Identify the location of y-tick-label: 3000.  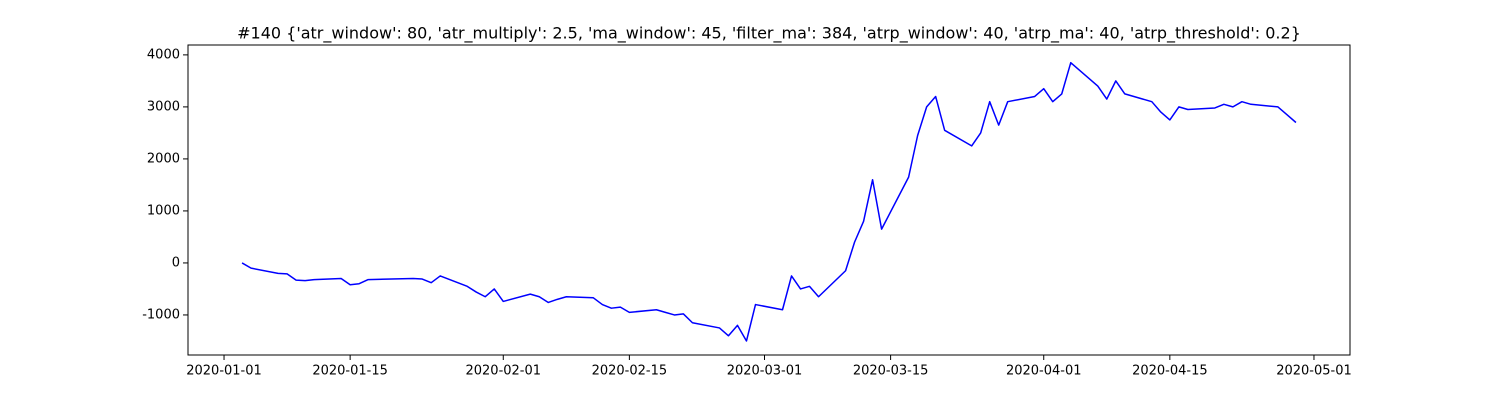
(163, 106).